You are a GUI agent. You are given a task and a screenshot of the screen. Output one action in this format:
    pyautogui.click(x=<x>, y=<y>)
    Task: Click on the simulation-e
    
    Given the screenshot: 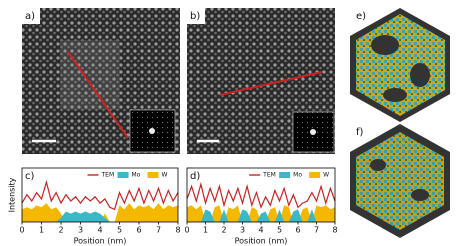 What is the action you would take?
    pyautogui.click(x=400, y=65)
    